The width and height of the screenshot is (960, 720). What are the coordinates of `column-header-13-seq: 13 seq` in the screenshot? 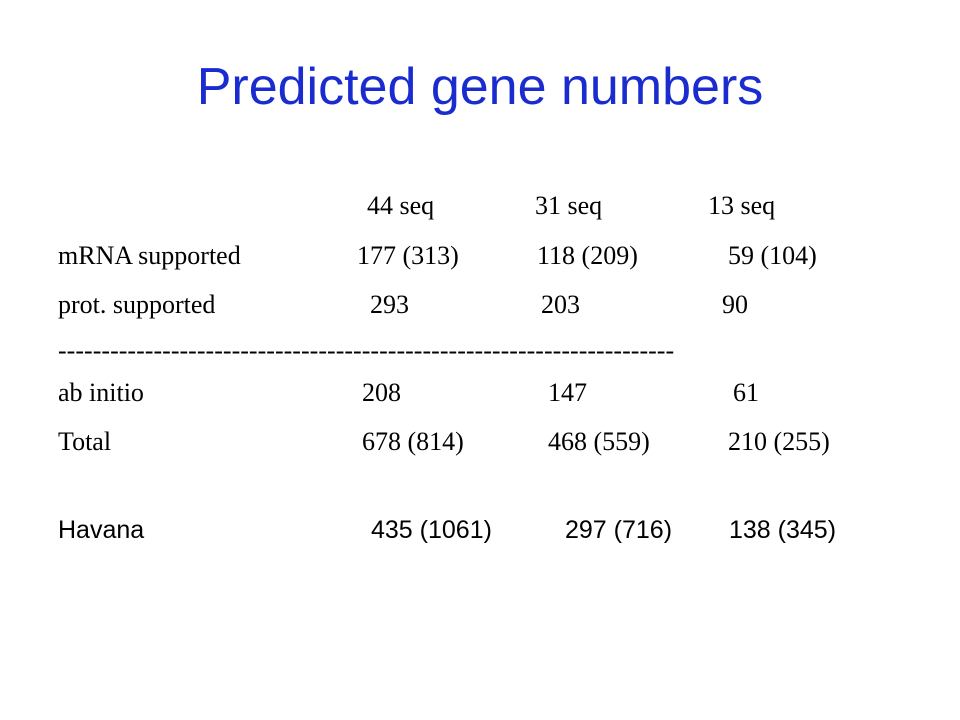 It's located at (742, 205).